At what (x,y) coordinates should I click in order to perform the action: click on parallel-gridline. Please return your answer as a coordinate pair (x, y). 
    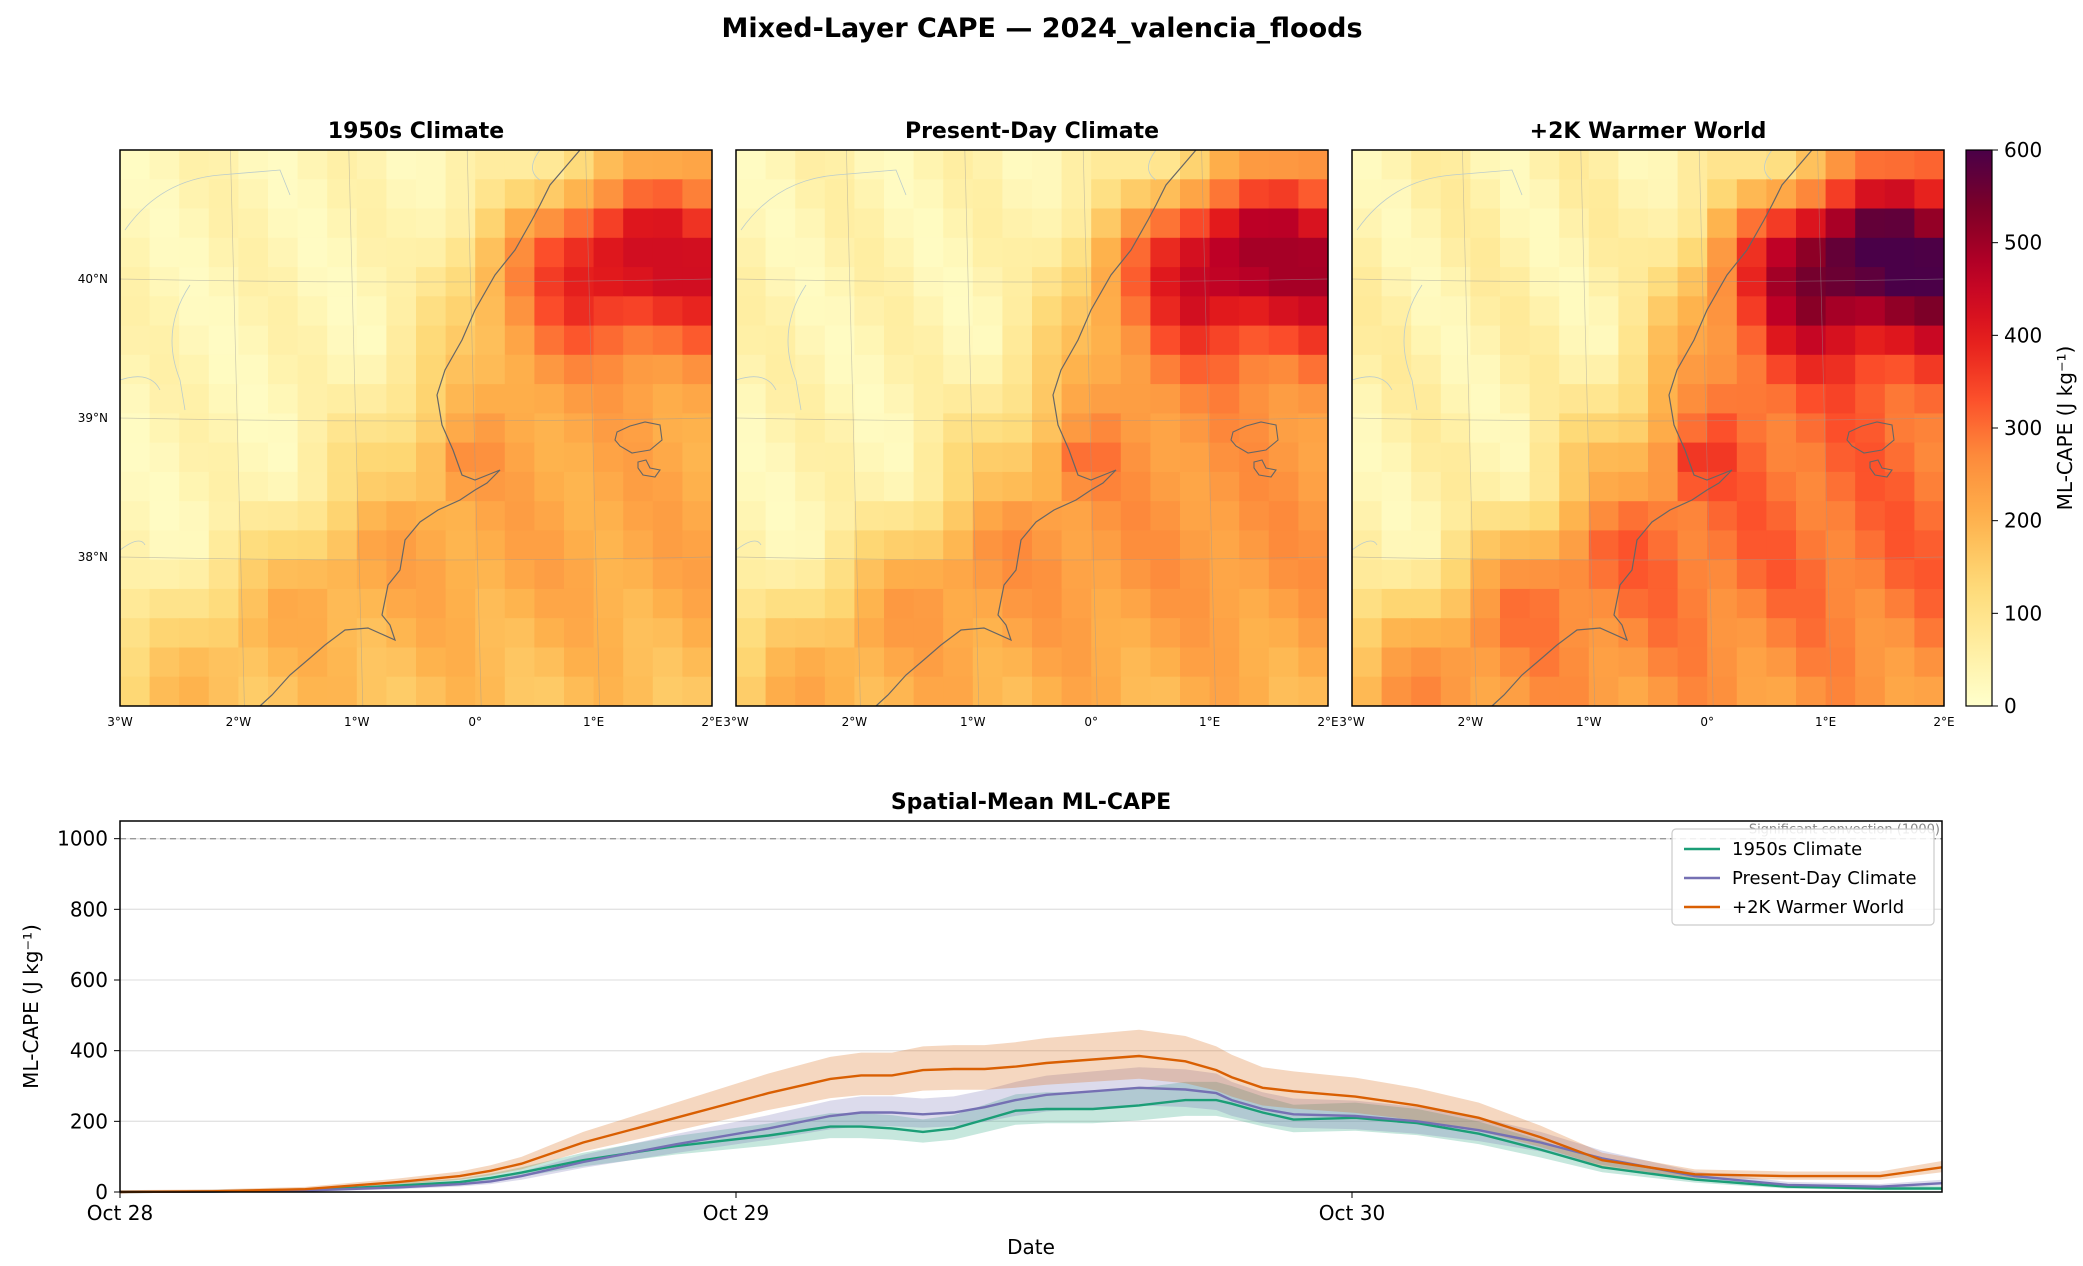
    Looking at the image, I should click on (416, 419).